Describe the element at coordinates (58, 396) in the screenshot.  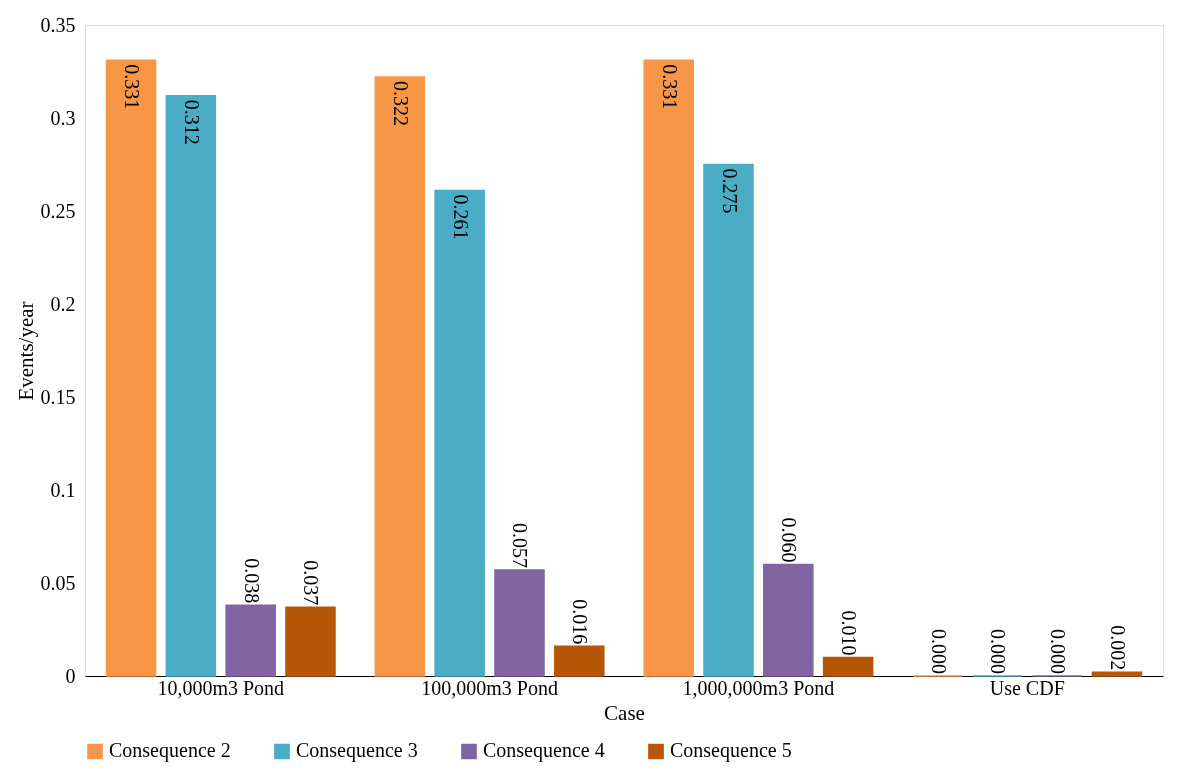
I see `y-tick-label: 0.15` at that location.